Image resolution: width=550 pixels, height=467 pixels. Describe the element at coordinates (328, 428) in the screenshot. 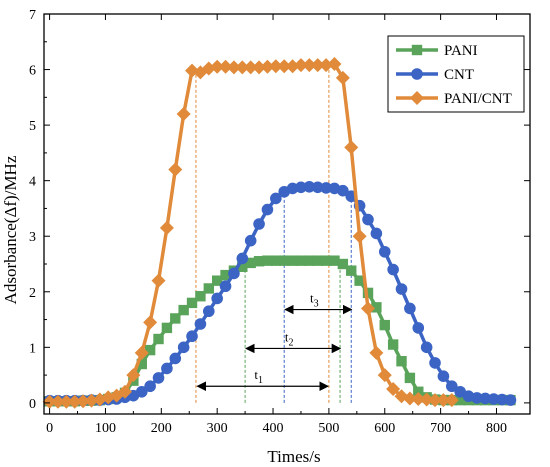

I see `x-tick-label: 500` at that location.